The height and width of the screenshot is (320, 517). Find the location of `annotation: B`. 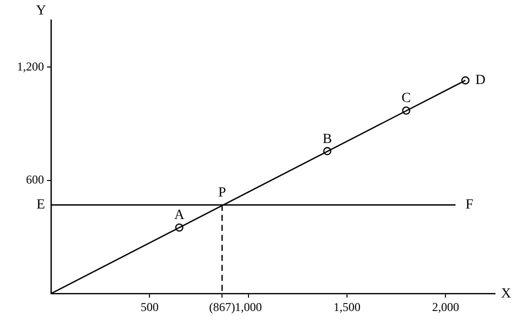

annotation: B is located at coordinates (327, 139).